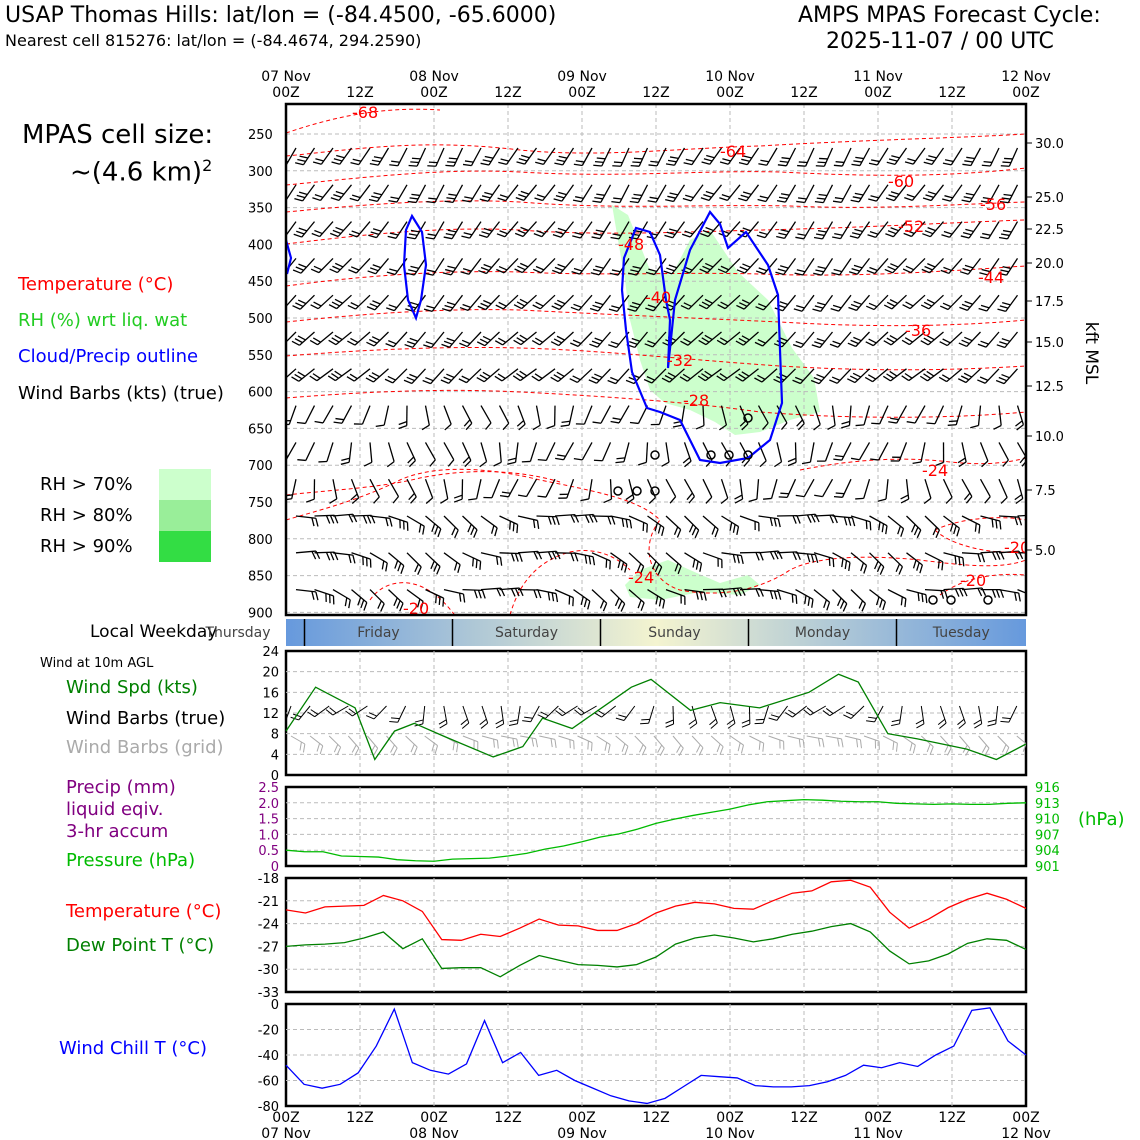 This screenshot has height=1140, width=1140. I want to click on temperature-label: Temperature (°C), so click(144, 911).